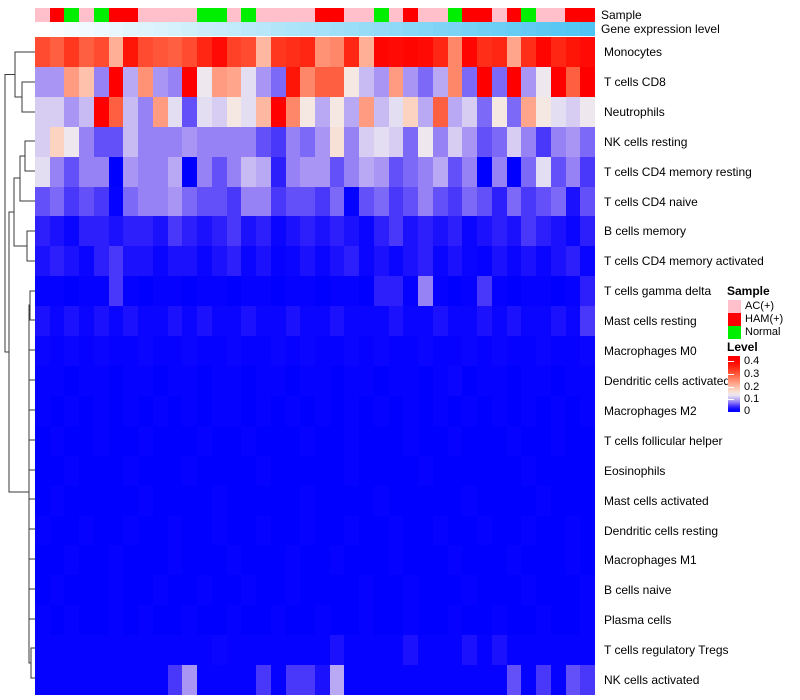  What do you see at coordinates (651, 201) in the screenshot?
I see `row-label: T cells CD4 naive` at bounding box center [651, 201].